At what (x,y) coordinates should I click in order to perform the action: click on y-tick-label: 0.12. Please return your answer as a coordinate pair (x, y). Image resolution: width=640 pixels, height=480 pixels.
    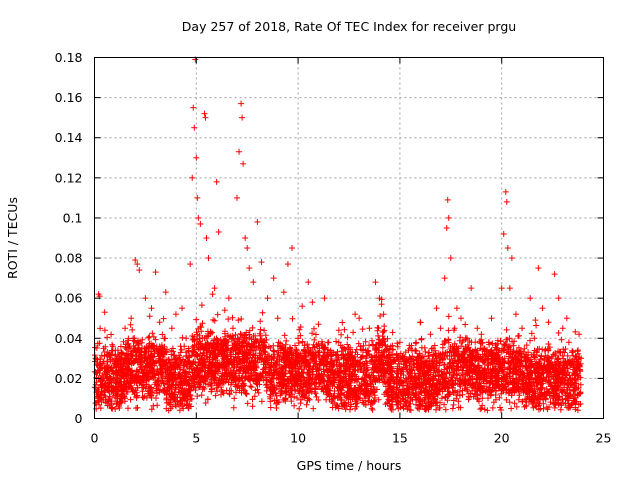
    Looking at the image, I should click on (69, 177).